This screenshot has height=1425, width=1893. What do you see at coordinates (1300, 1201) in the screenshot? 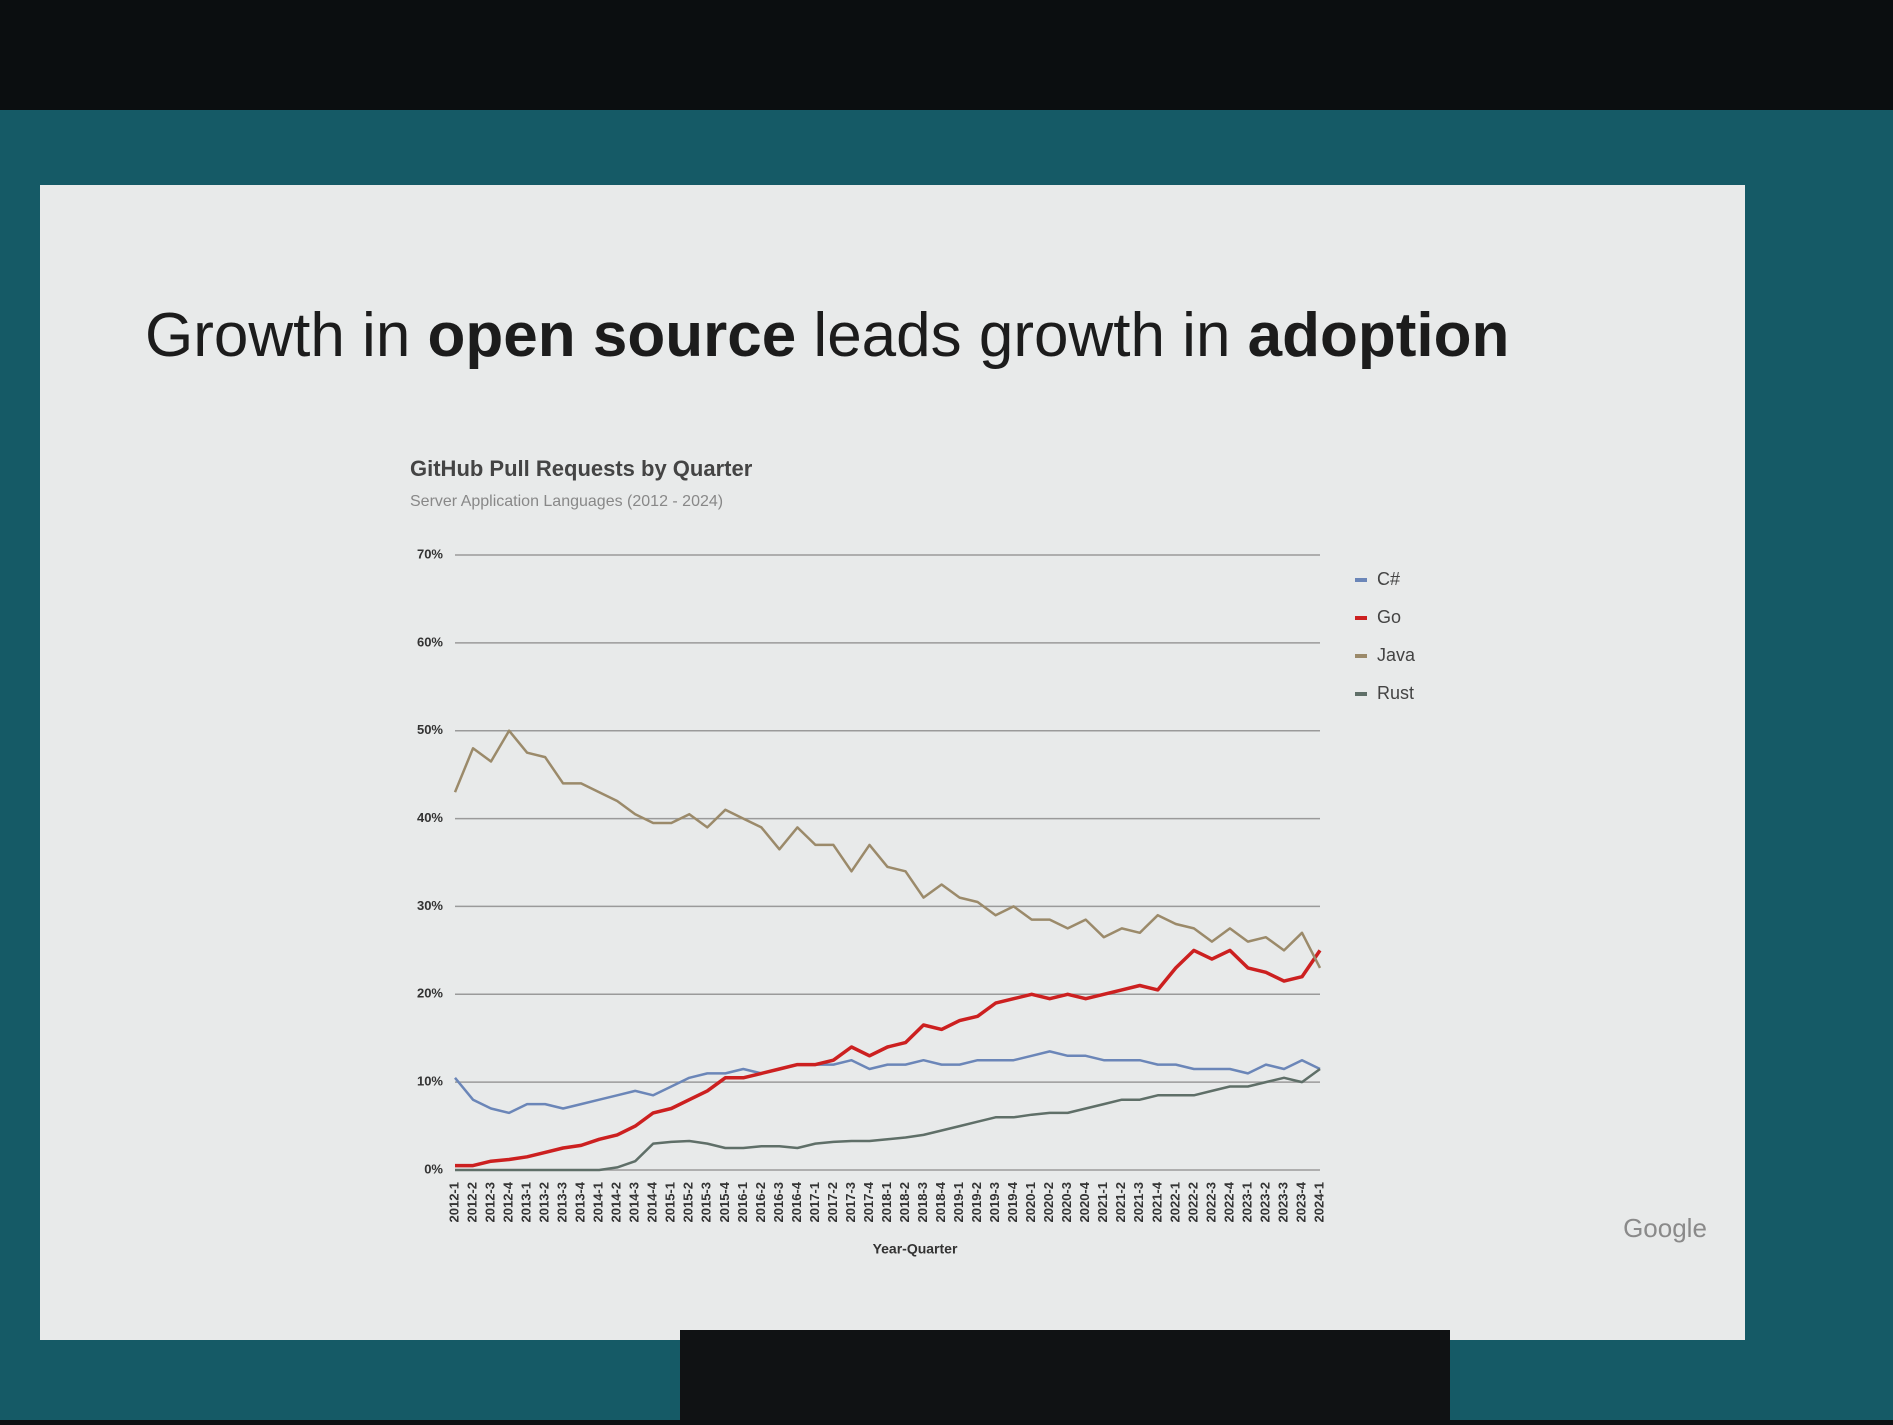
I see `x-tick-label: 2023-4` at bounding box center [1300, 1201].